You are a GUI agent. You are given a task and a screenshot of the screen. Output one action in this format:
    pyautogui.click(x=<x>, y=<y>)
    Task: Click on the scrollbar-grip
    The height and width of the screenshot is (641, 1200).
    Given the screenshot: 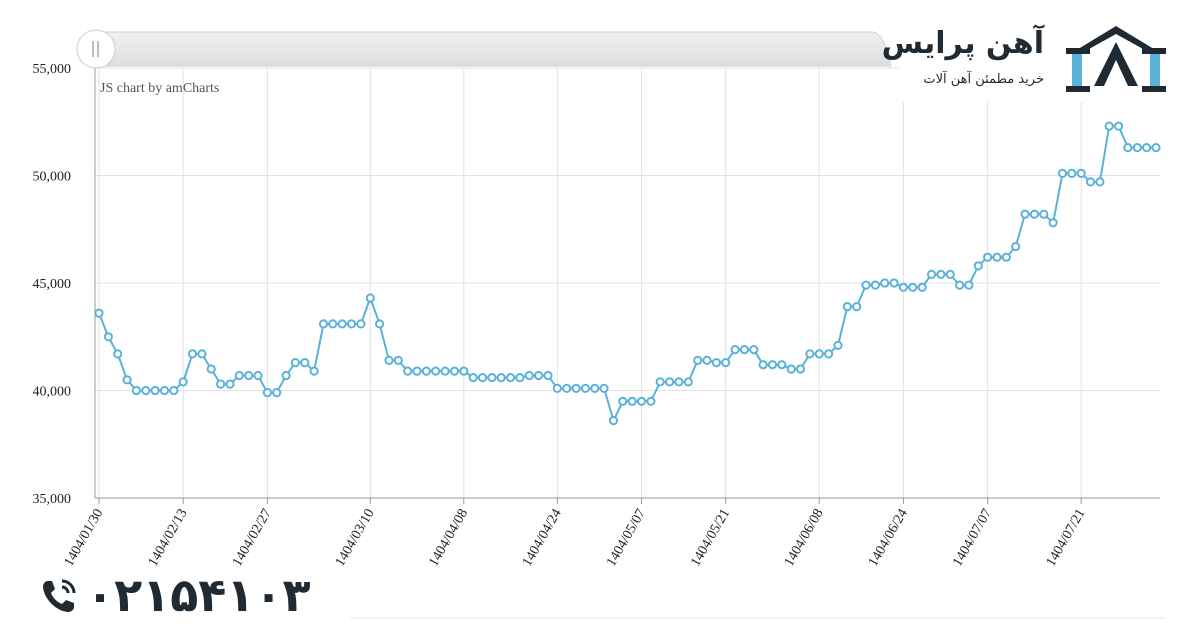 What is the action you would take?
    pyautogui.click(x=96, y=49)
    